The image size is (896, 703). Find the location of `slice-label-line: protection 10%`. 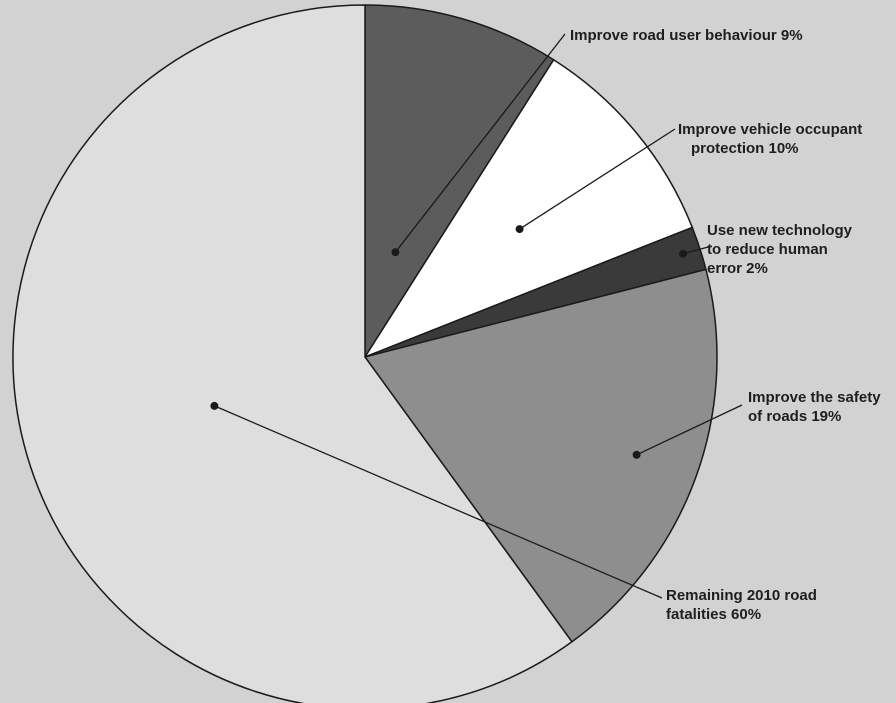

slice-label-line: protection 10% is located at coordinates (745, 148).